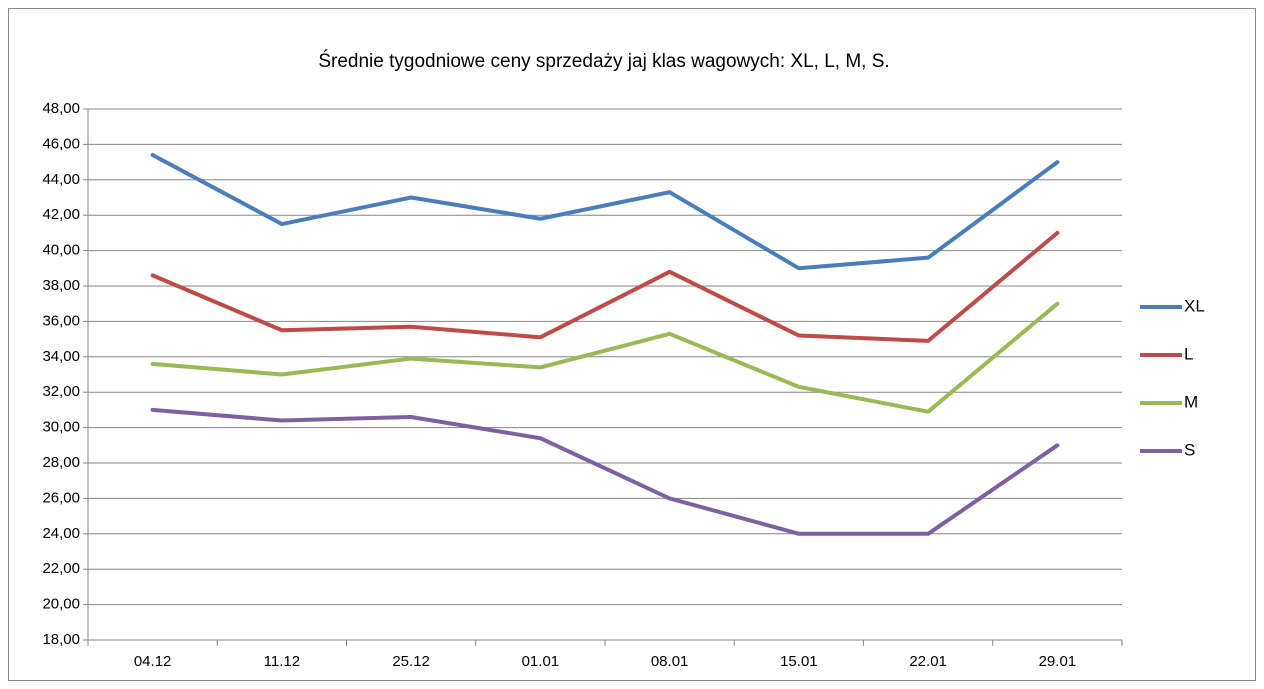 This screenshot has height=689, width=1264. I want to click on x-tick-label: 15.01, so click(799, 661).